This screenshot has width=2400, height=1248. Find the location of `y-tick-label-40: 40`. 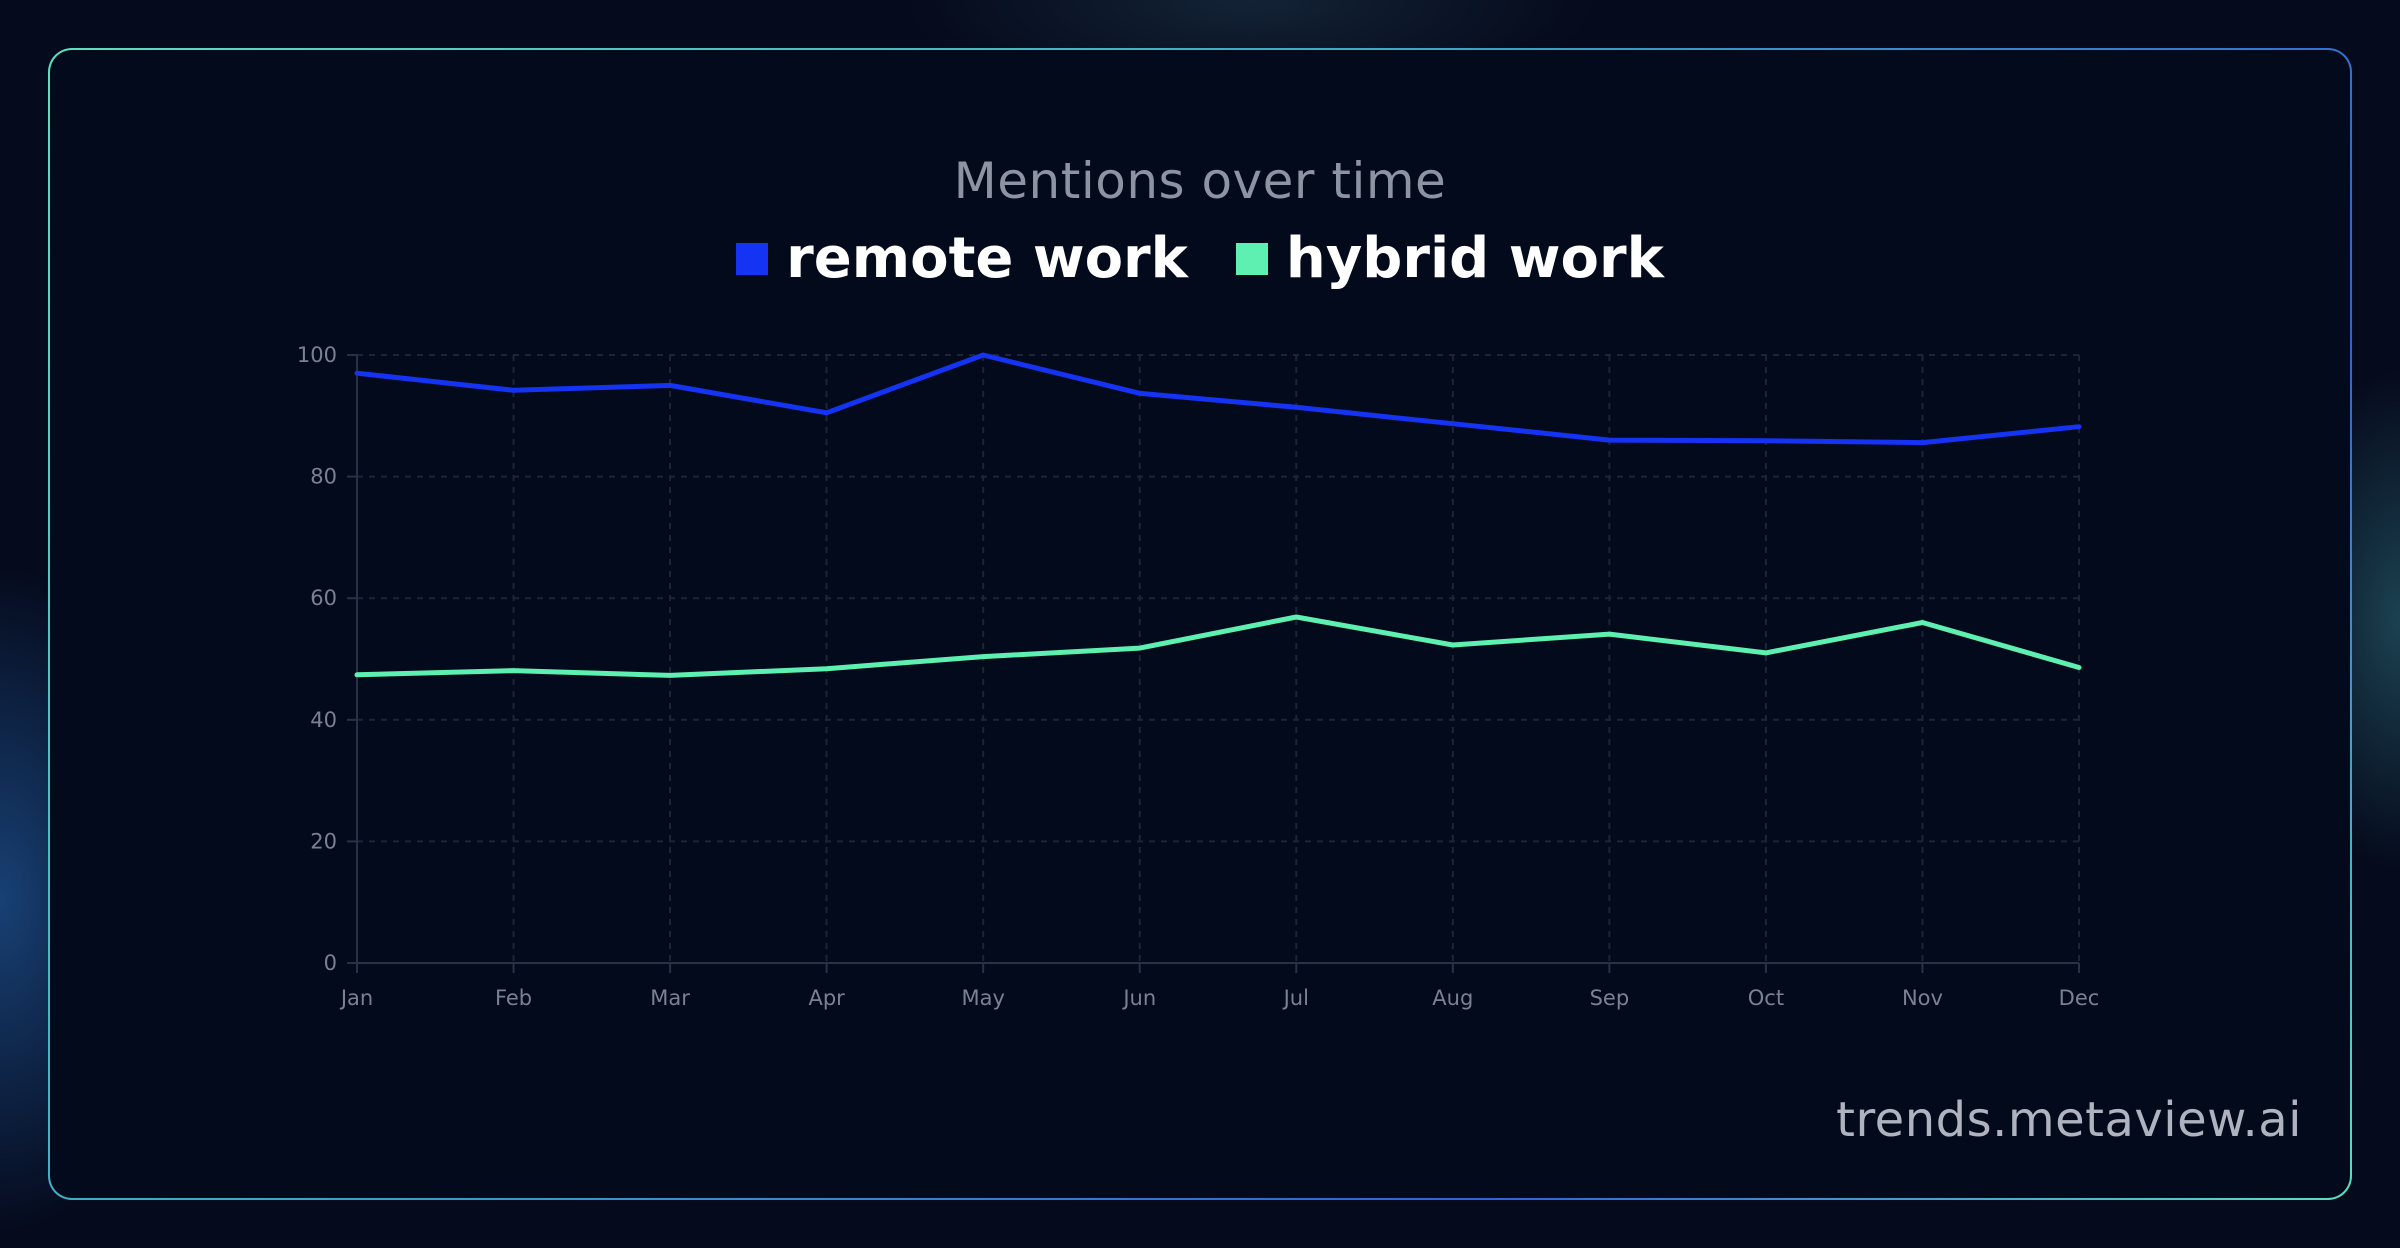

y-tick-label-40: 40 is located at coordinates (323, 720).